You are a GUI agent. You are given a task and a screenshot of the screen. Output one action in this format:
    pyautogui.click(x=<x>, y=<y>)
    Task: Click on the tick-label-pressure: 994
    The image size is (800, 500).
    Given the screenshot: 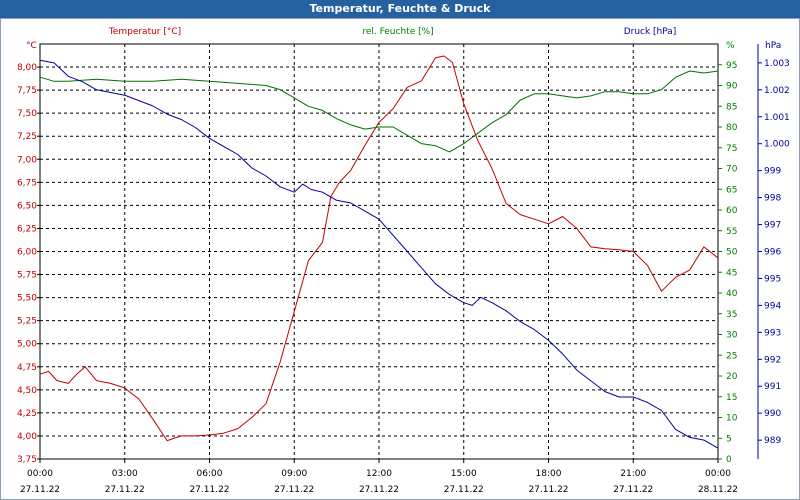 What is the action you would take?
    pyautogui.click(x=772, y=306)
    